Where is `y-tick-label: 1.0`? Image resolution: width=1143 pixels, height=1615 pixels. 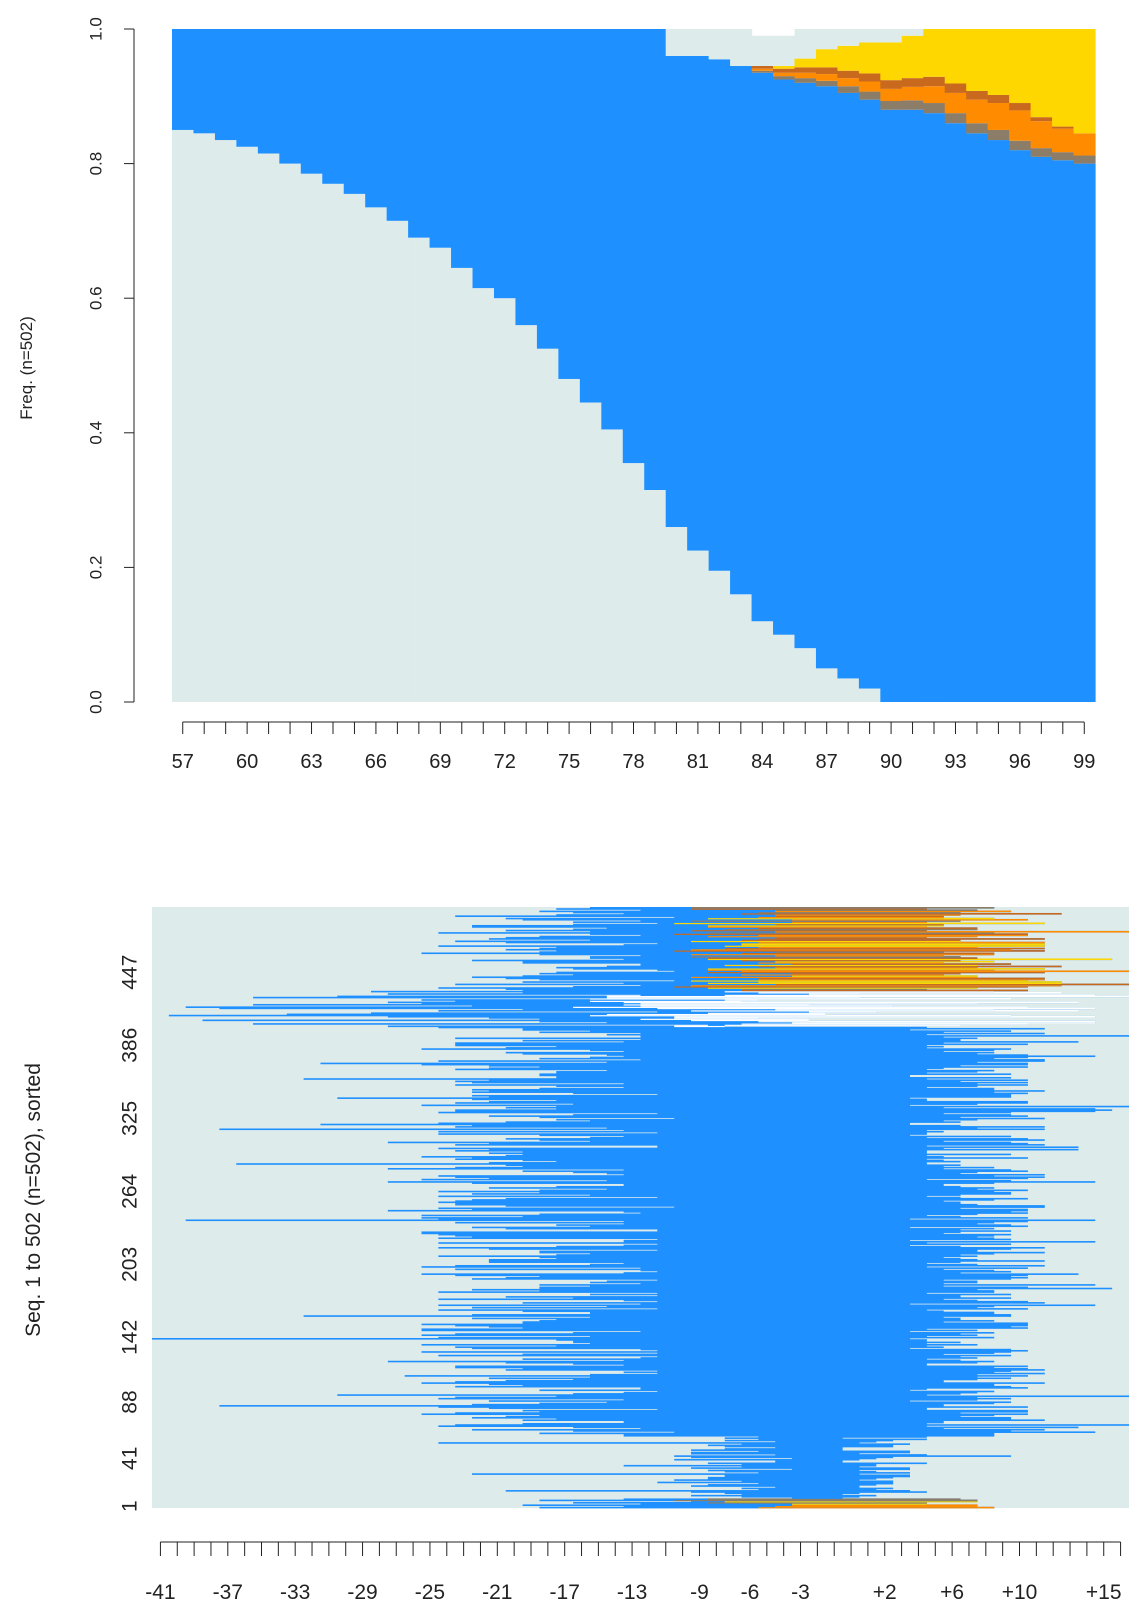
y-tick-label: 1.0 is located at coordinates (96, 29).